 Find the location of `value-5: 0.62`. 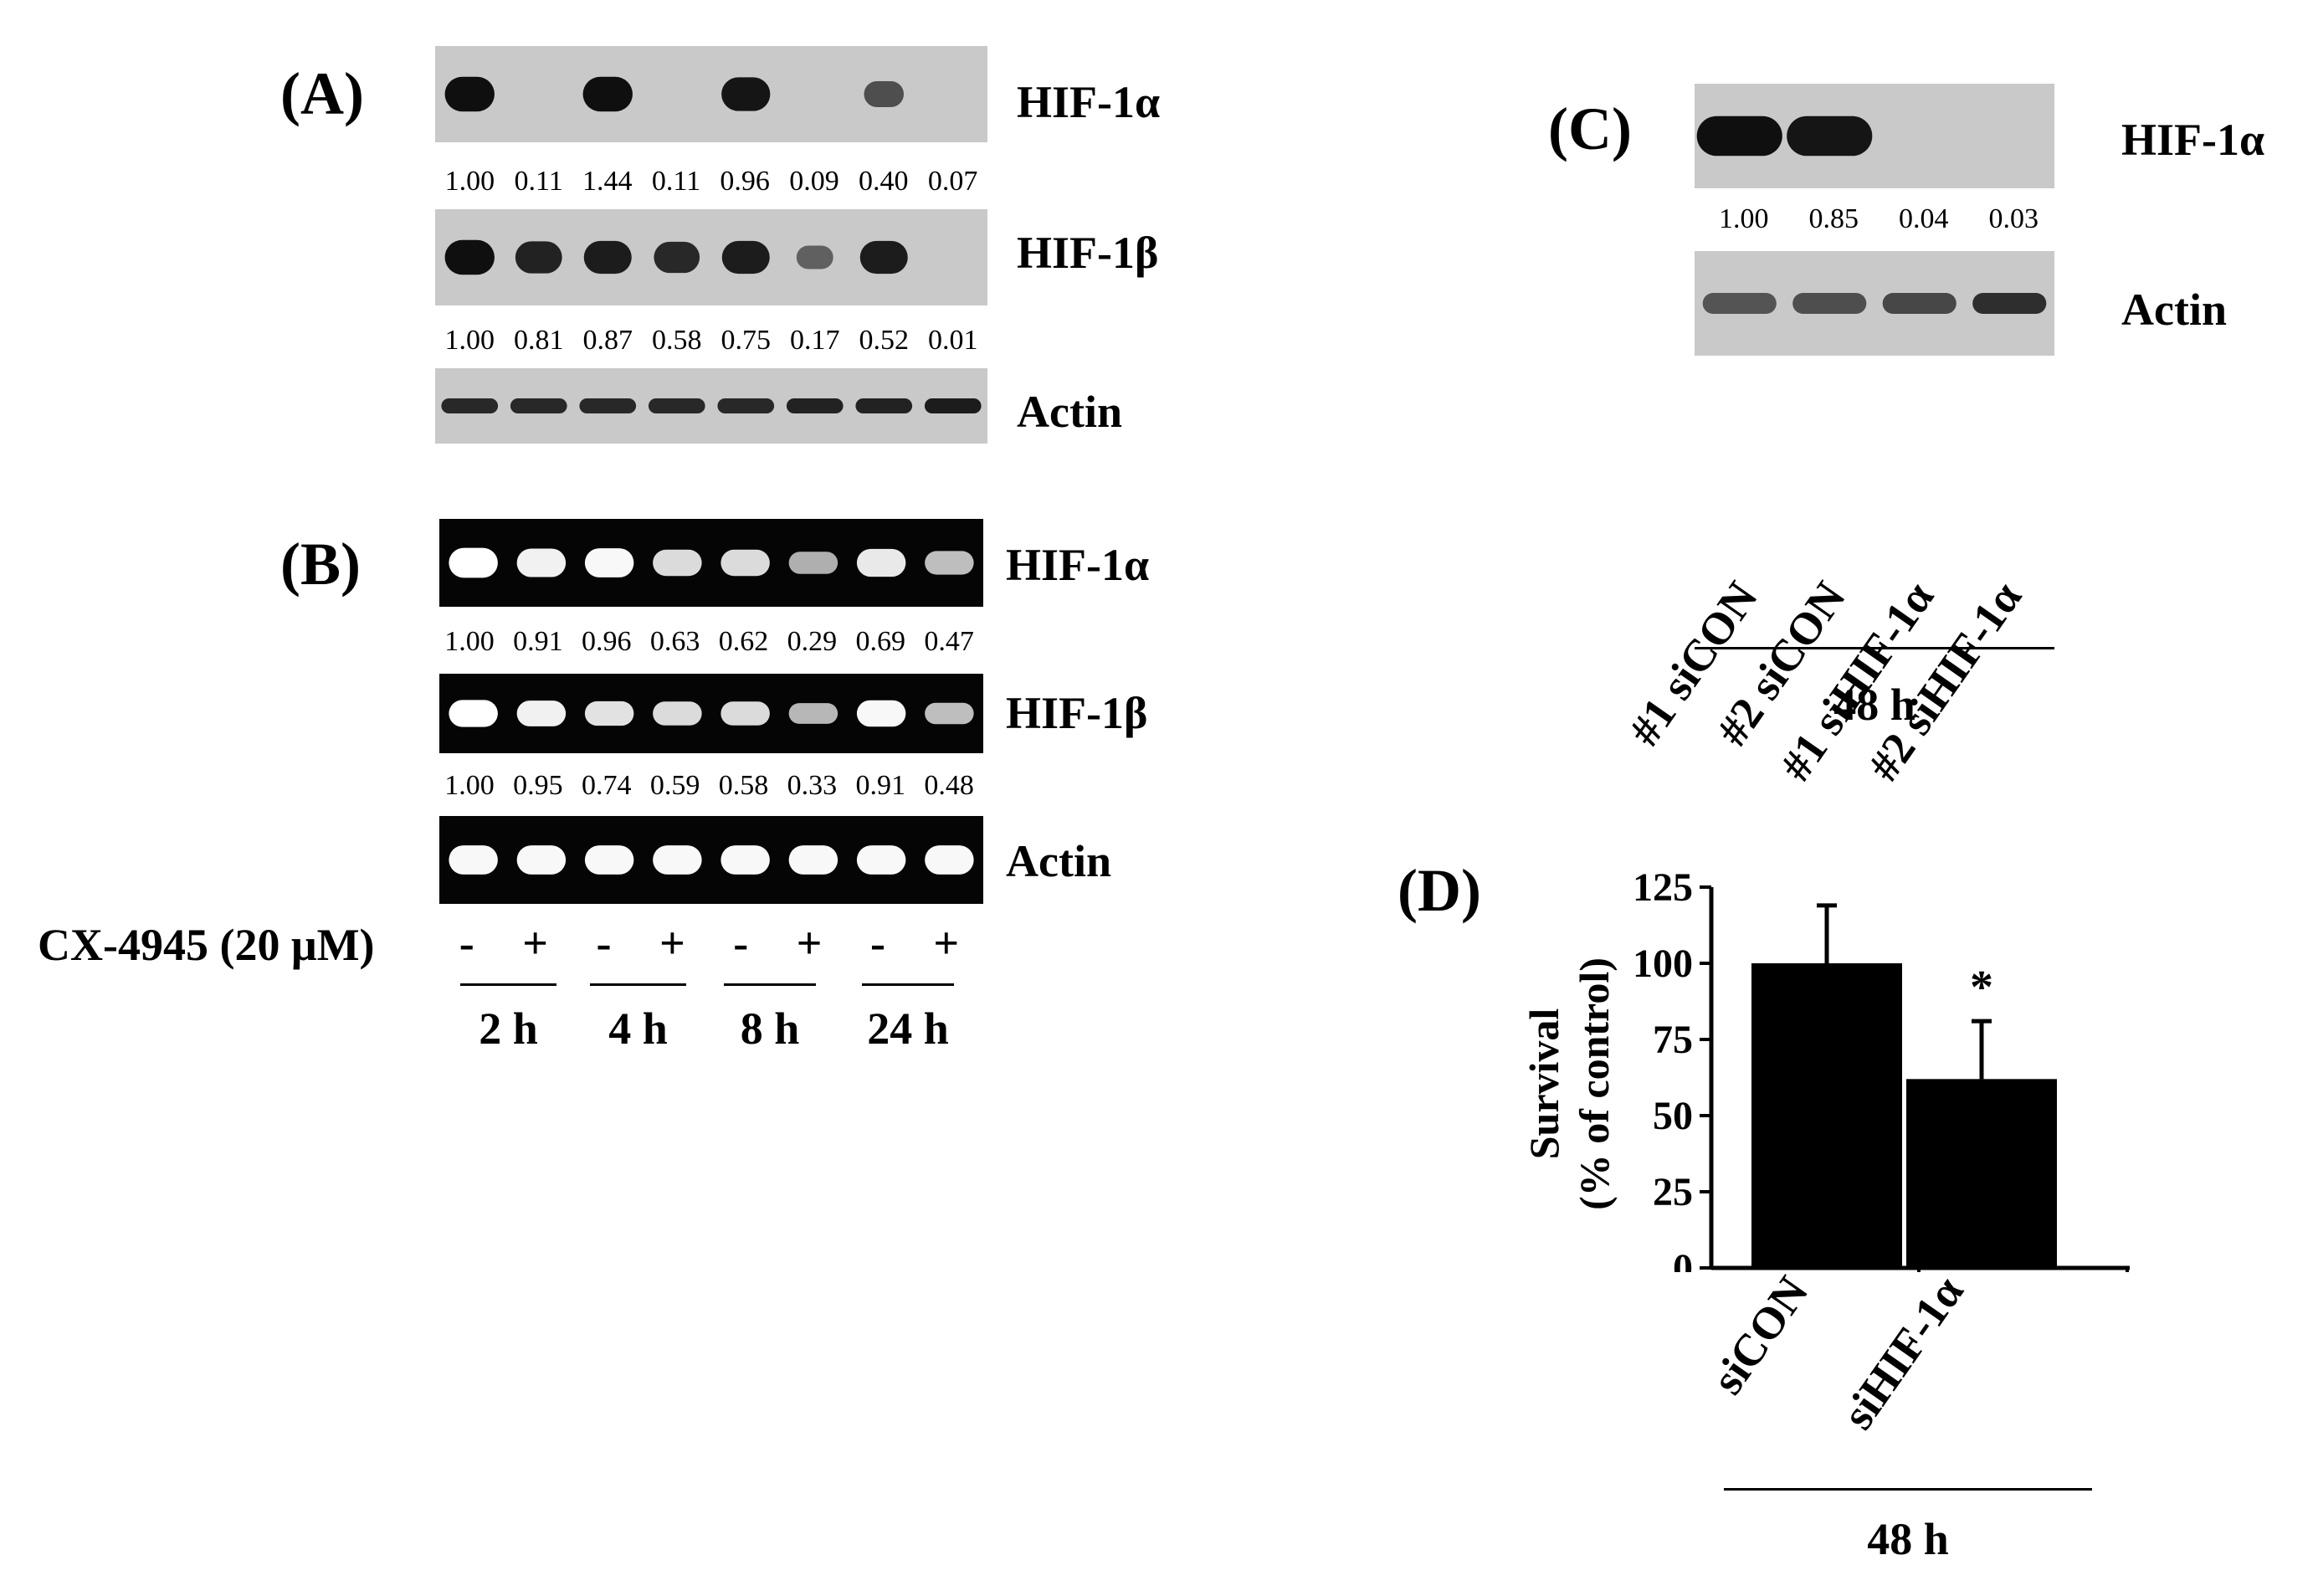

value-5: 0.62 is located at coordinates (744, 641).